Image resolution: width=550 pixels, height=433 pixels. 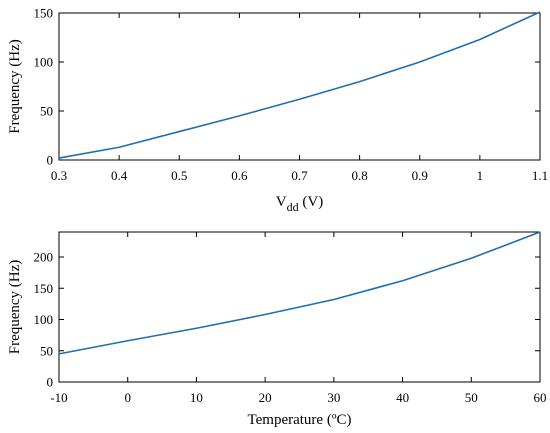 I want to click on x-tick-label: 40, so click(x=402, y=397).